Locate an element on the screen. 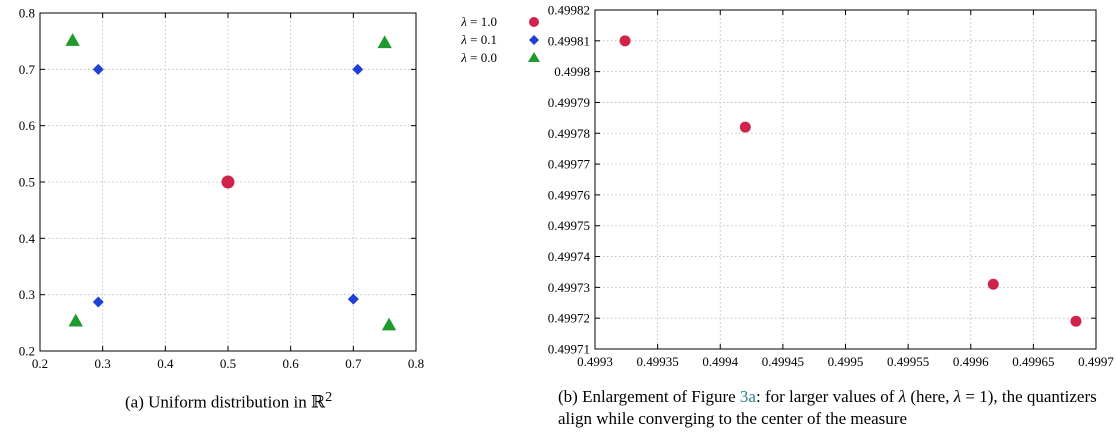 The image size is (1116, 436). x-tick-label: 0.49955 is located at coordinates (908, 361).